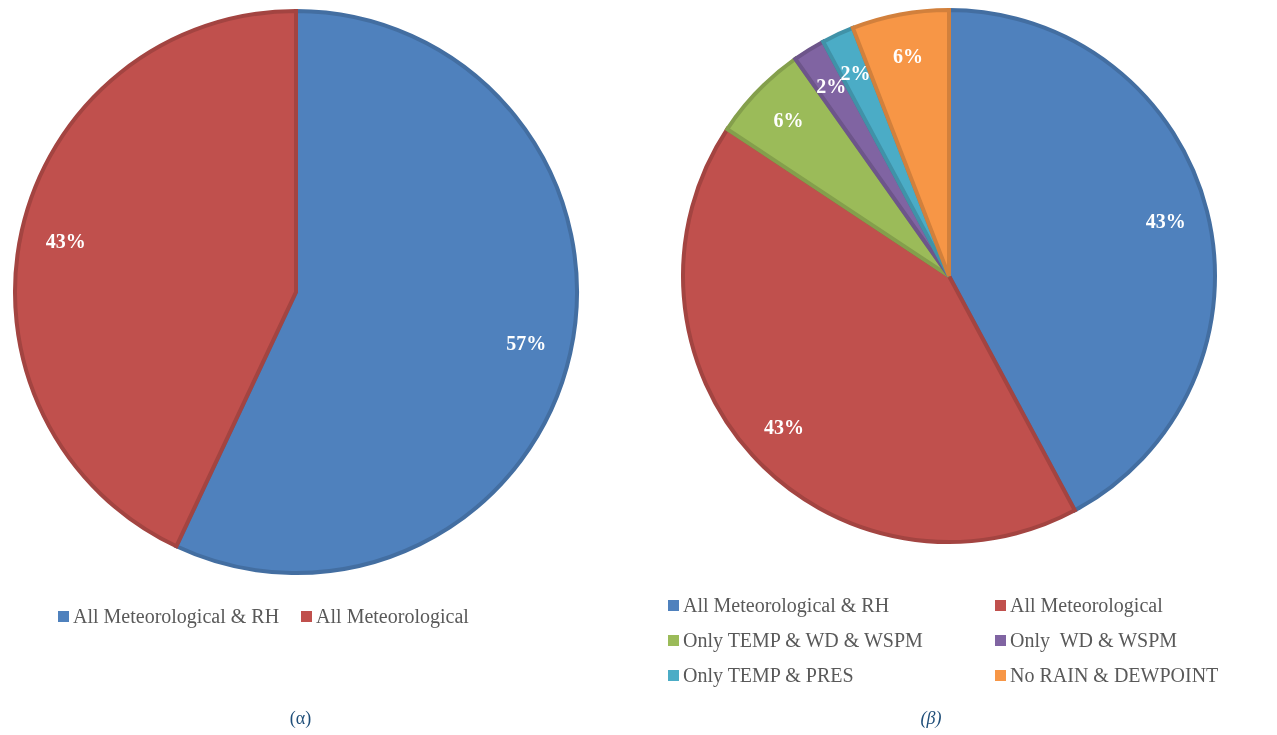 The height and width of the screenshot is (735, 1277). What do you see at coordinates (526, 343) in the screenshot?
I see `data-label: 57%` at bounding box center [526, 343].